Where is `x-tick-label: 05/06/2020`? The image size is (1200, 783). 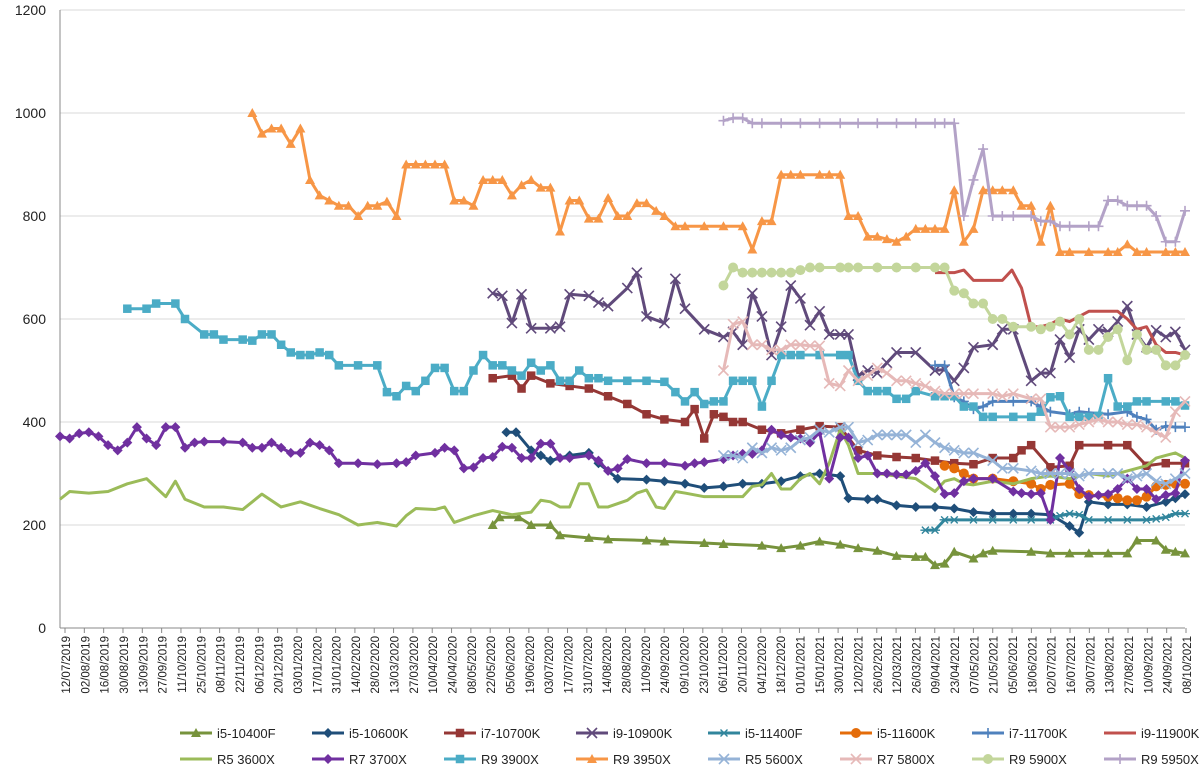
x-tick-label: 05/06/2020 is located at coordinates (512, 665).